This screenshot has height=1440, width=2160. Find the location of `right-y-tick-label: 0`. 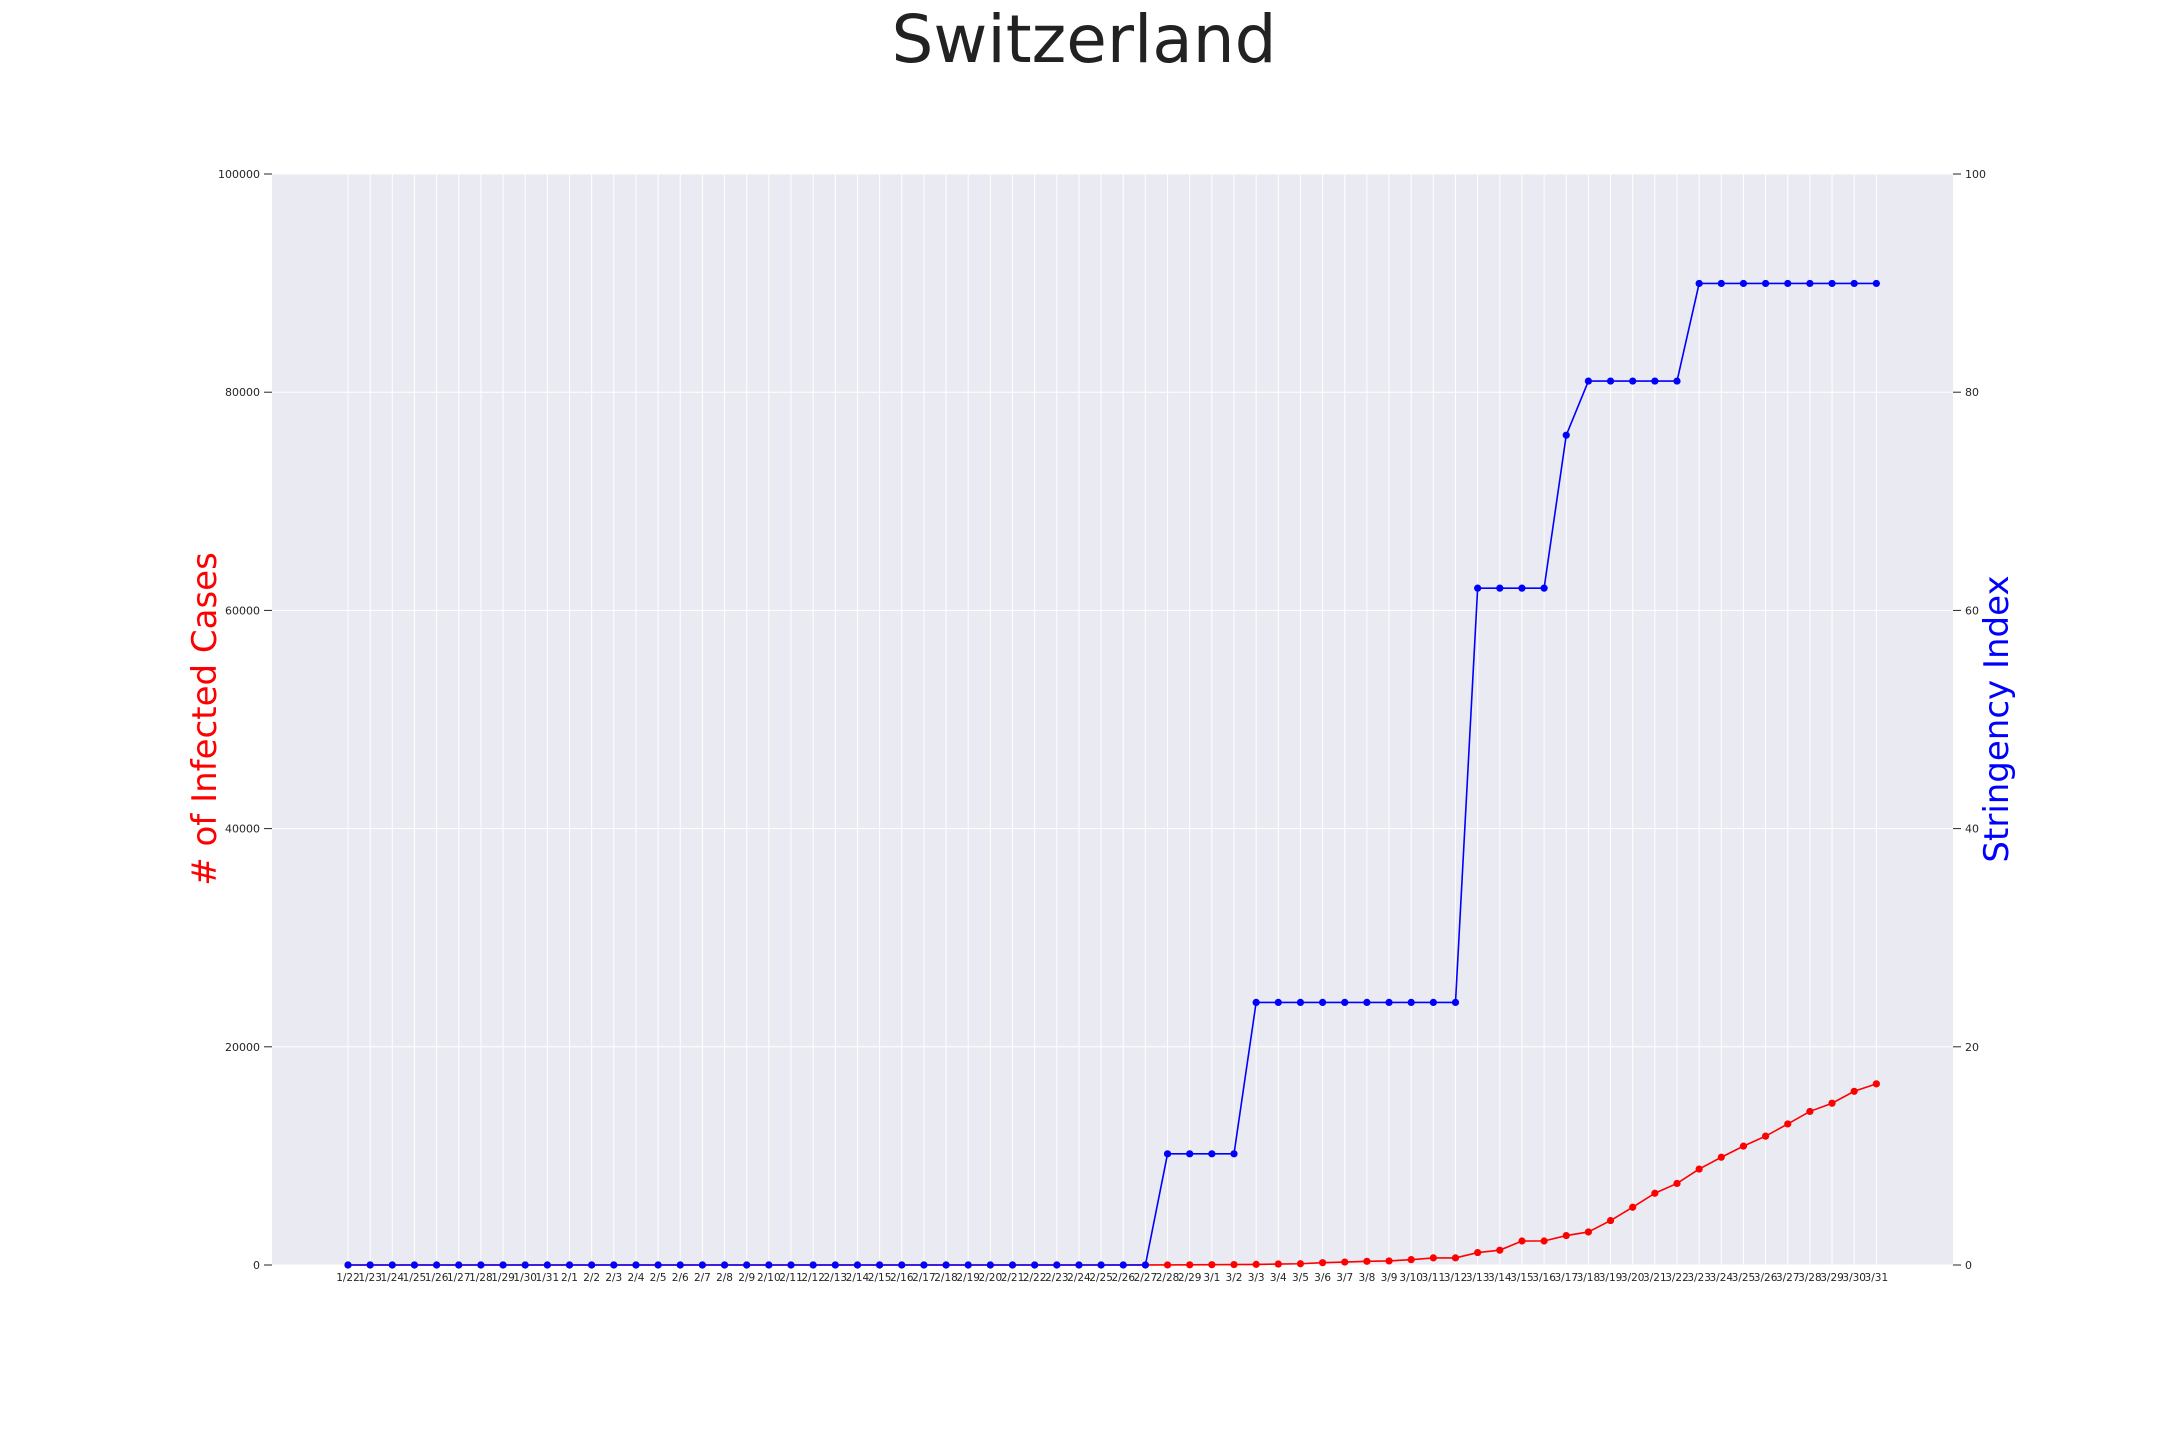

right-y-tick-label: 0 is located at coordinates (1968, 1265).